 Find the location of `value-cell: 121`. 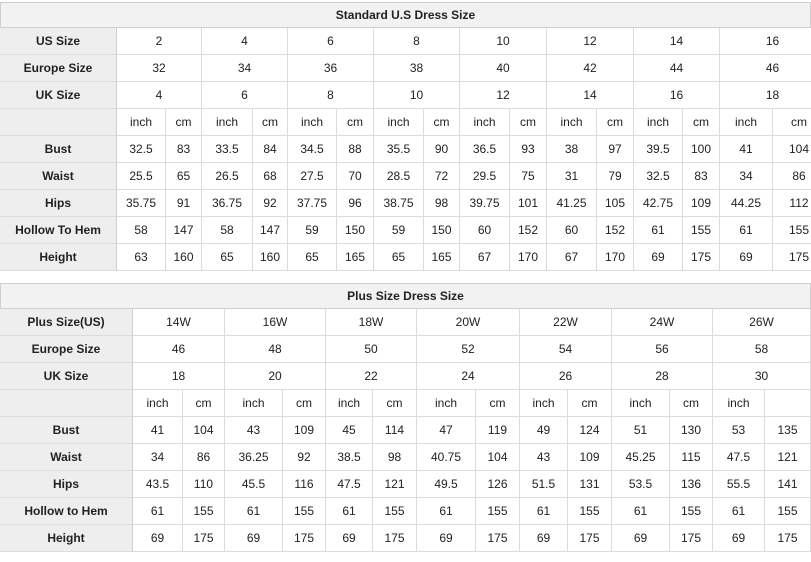

value-cell: 121 is located at coordinates (395, 484).